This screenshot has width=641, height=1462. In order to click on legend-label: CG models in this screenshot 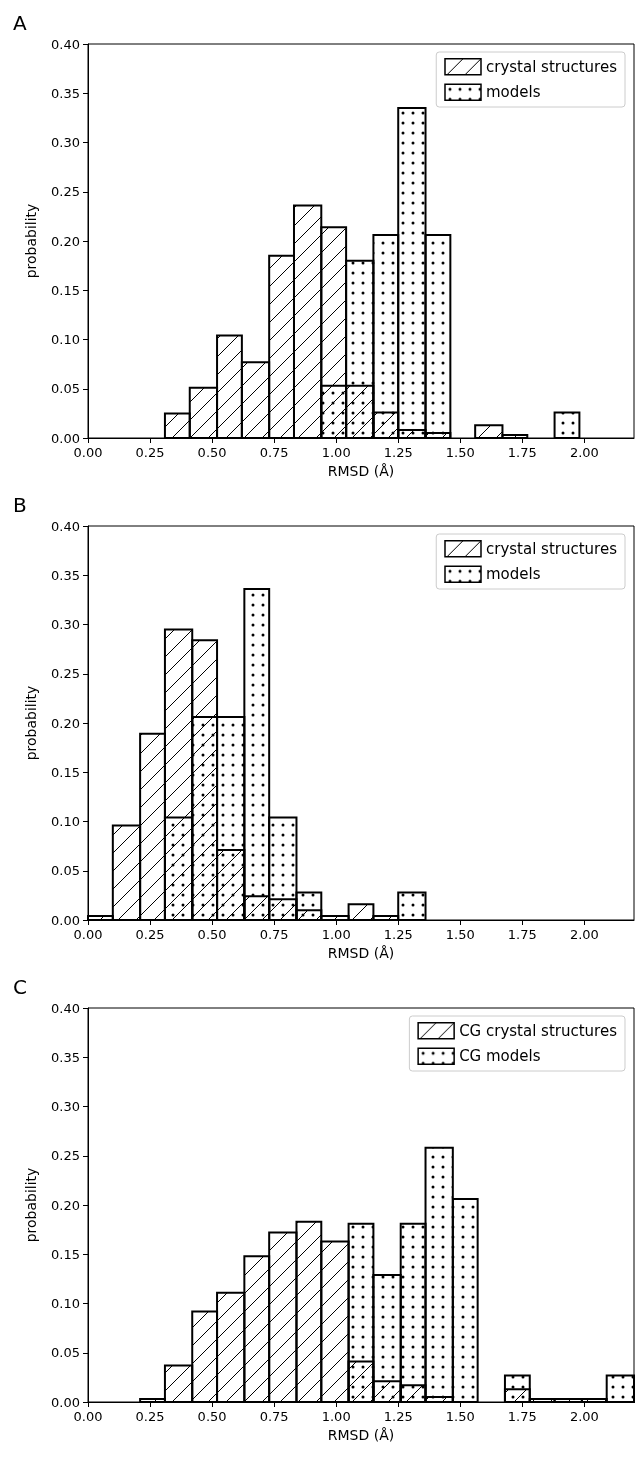, I will do `click(500, 1056)`.